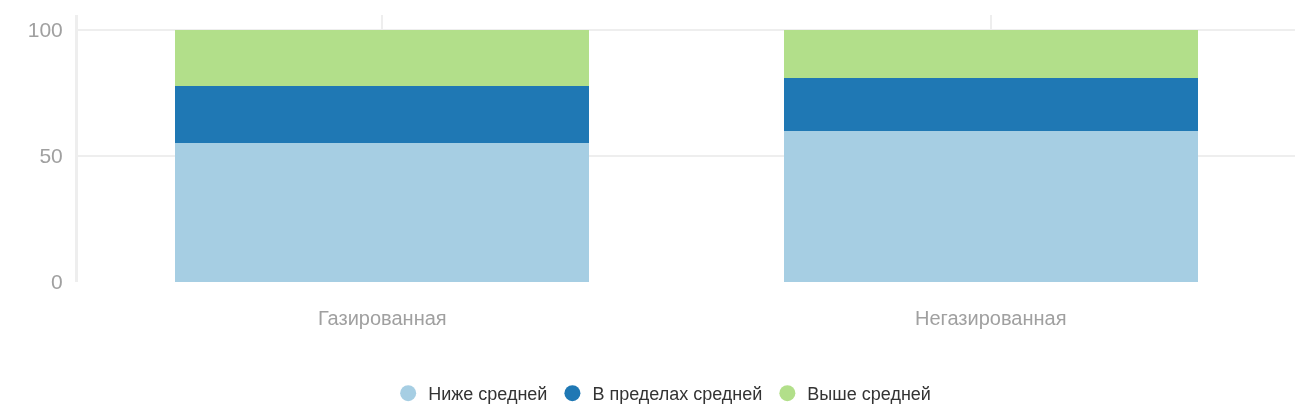 The height and width of the screenshot is (412, 1295). I want to click on legend-label: В пределах средней, so click(677, 394).